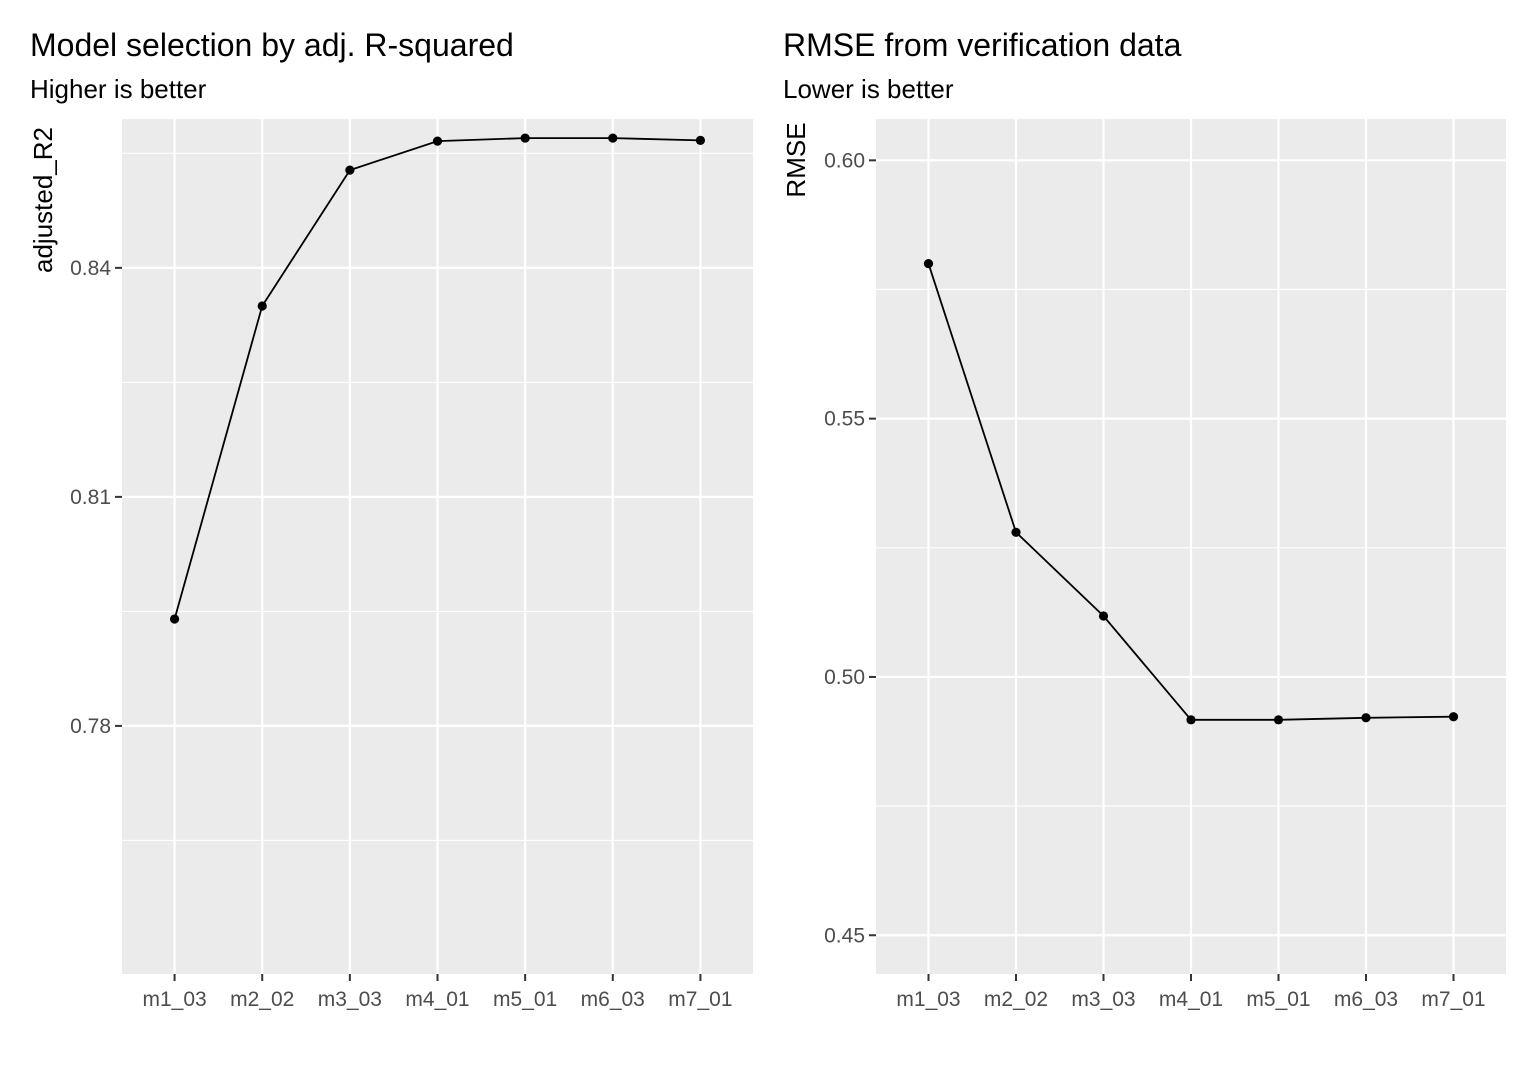 The image size is (1536, 1075). I want to click on y-tick-label: 0.45, so click(844, 935).